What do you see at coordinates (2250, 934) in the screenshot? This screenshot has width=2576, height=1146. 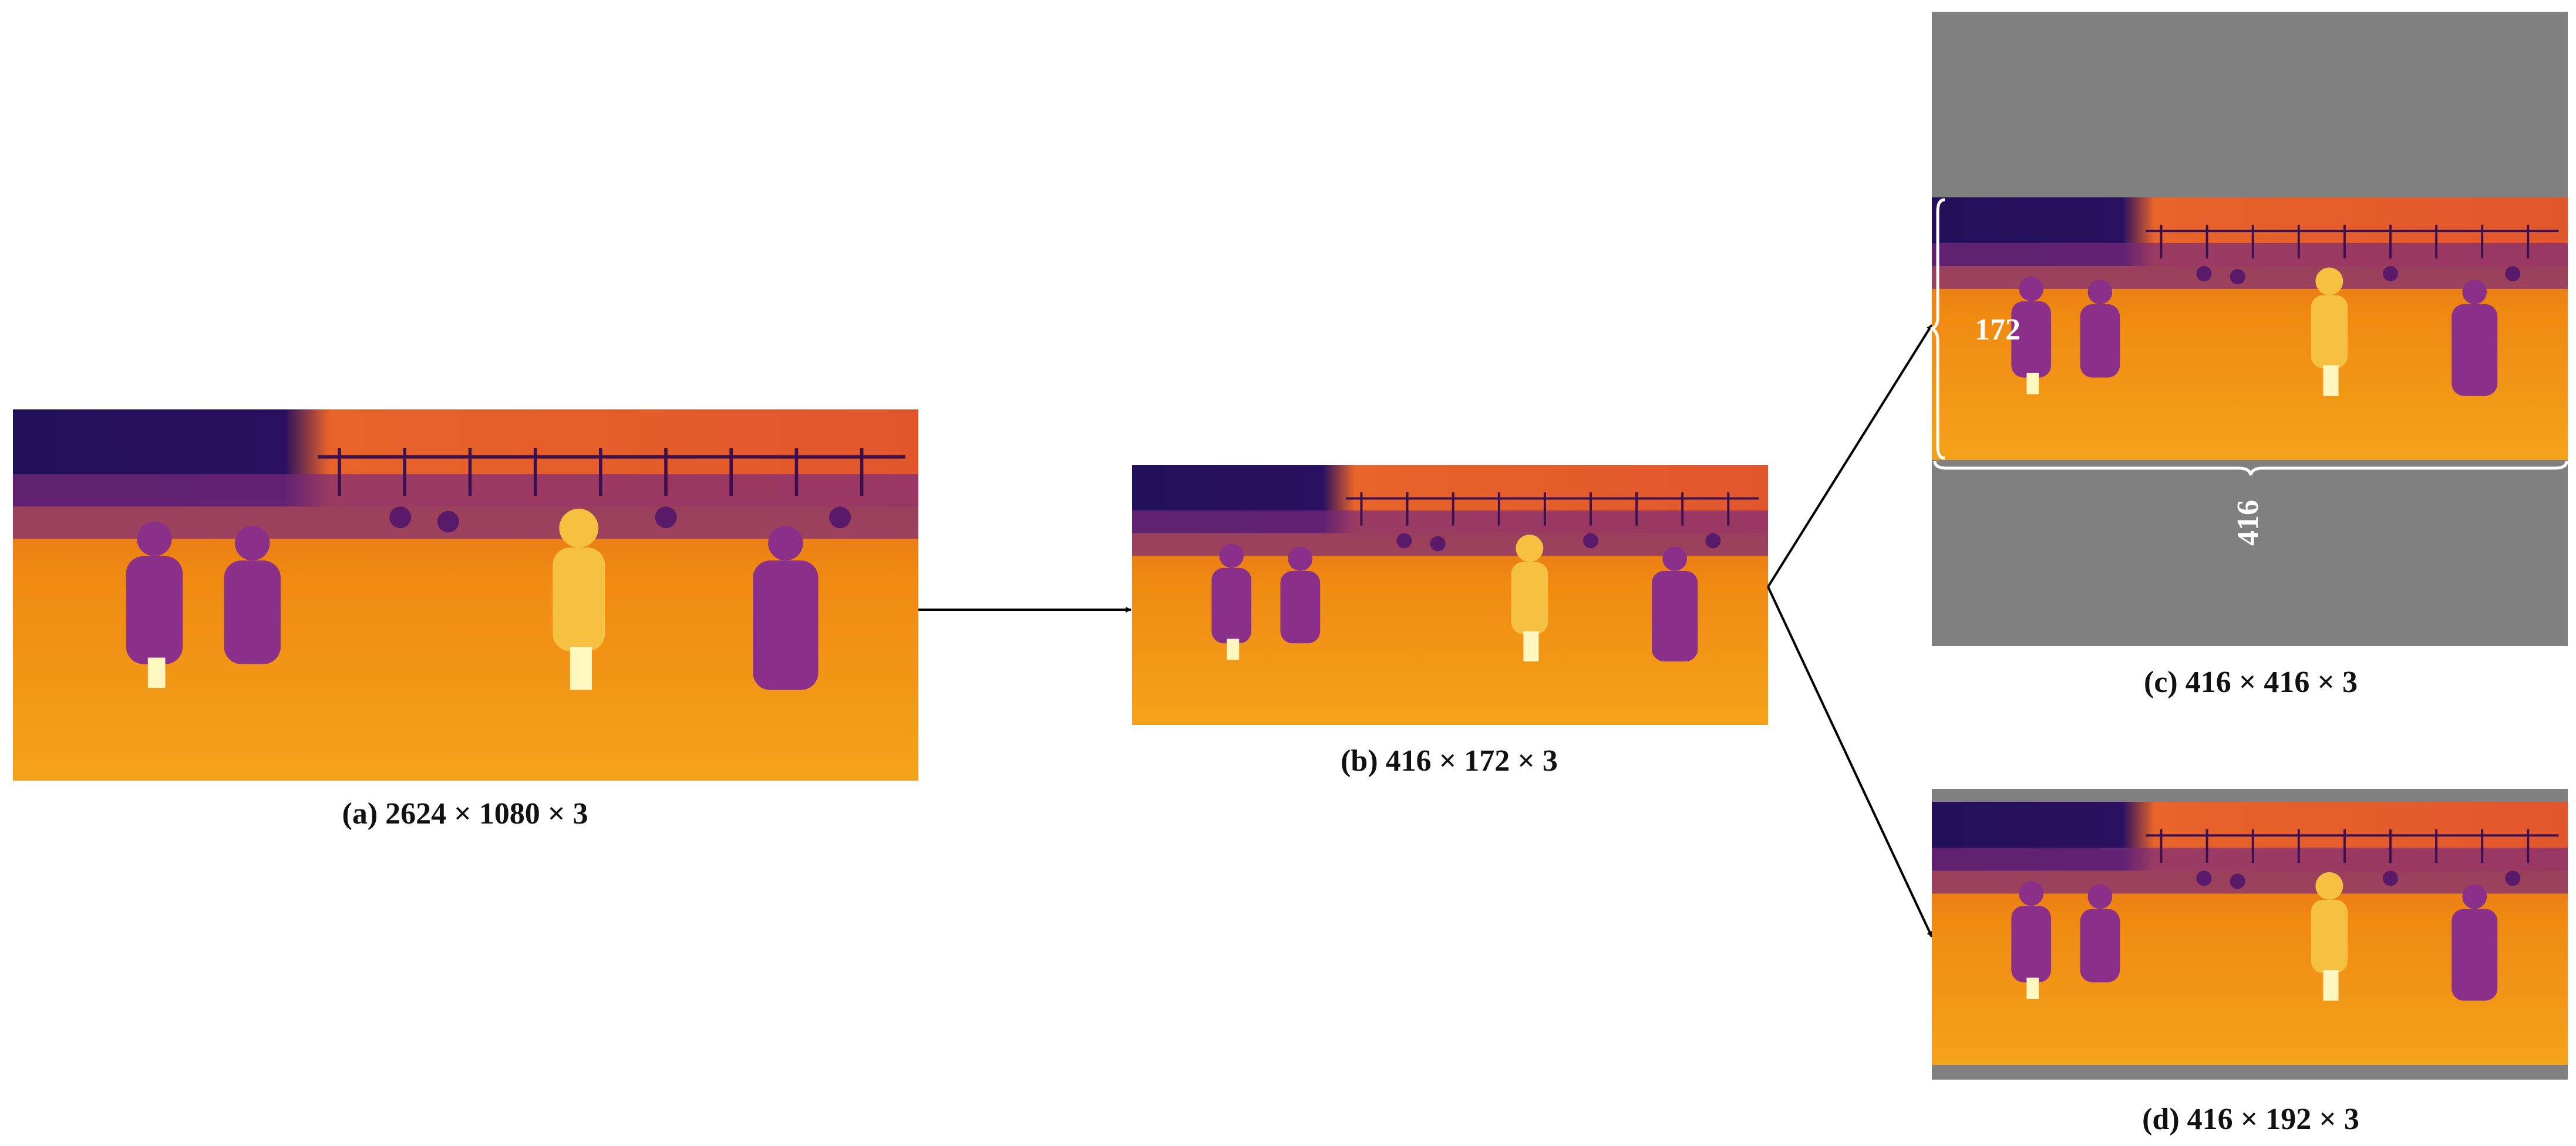 I see `image-d` at bounding box center [2250, 934].